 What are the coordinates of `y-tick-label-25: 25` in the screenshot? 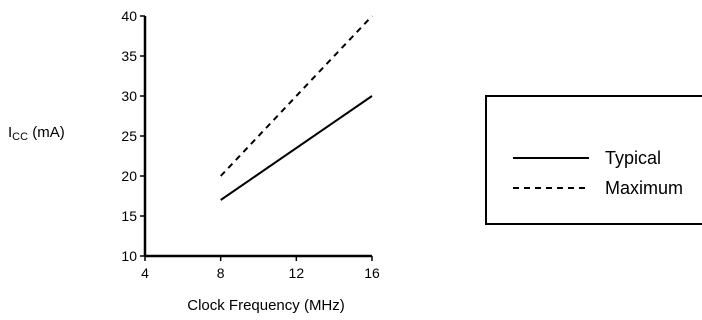 It's located at (129, 136).